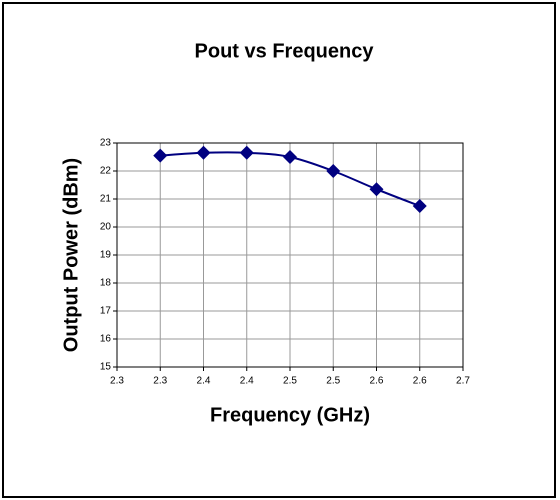 This screenshot has width=560, height=500. I want to click on x-axis-label: Frequency (GHz), so click(290, 415).